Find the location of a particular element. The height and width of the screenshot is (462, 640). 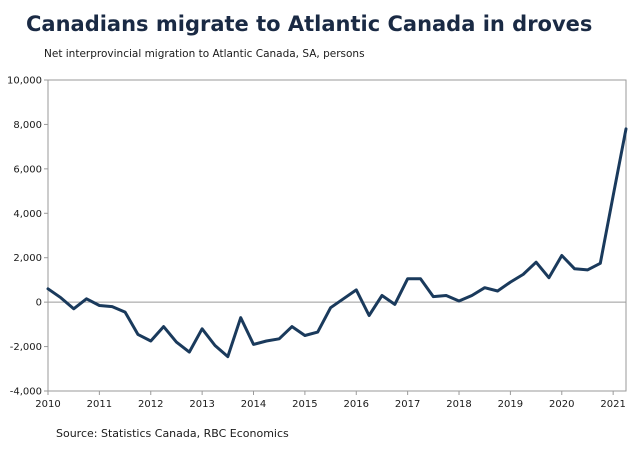

y-tick-label: 6,000 is located at coordinates (27, 169).